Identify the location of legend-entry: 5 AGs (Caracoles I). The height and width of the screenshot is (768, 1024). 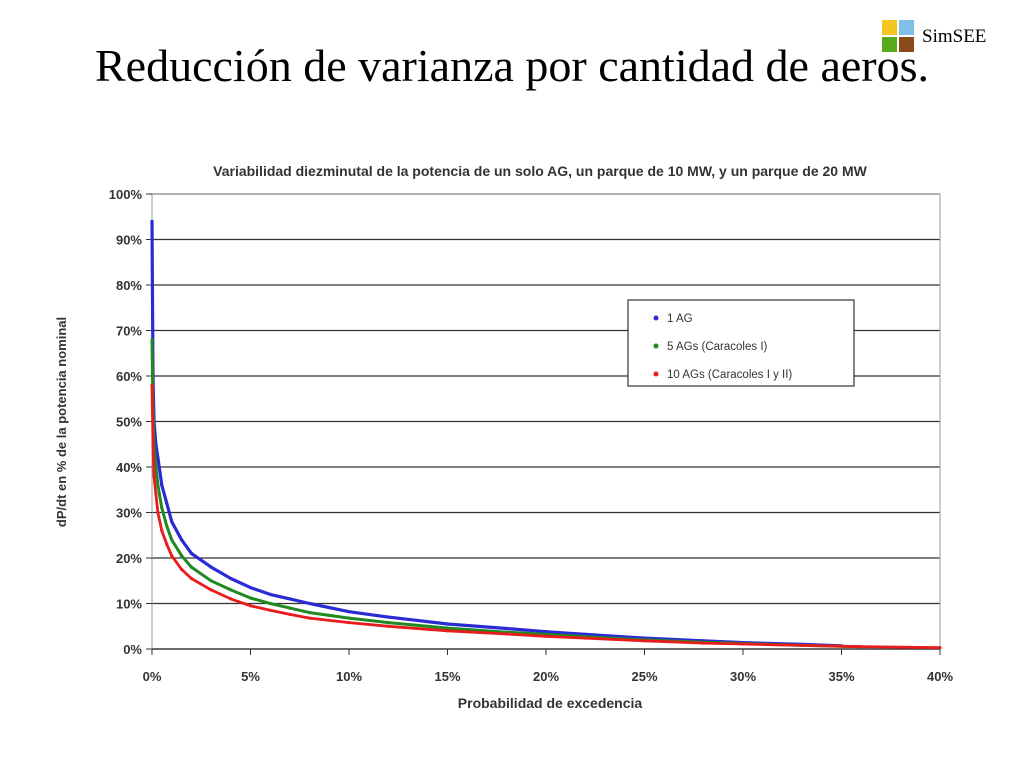
(717, 347).